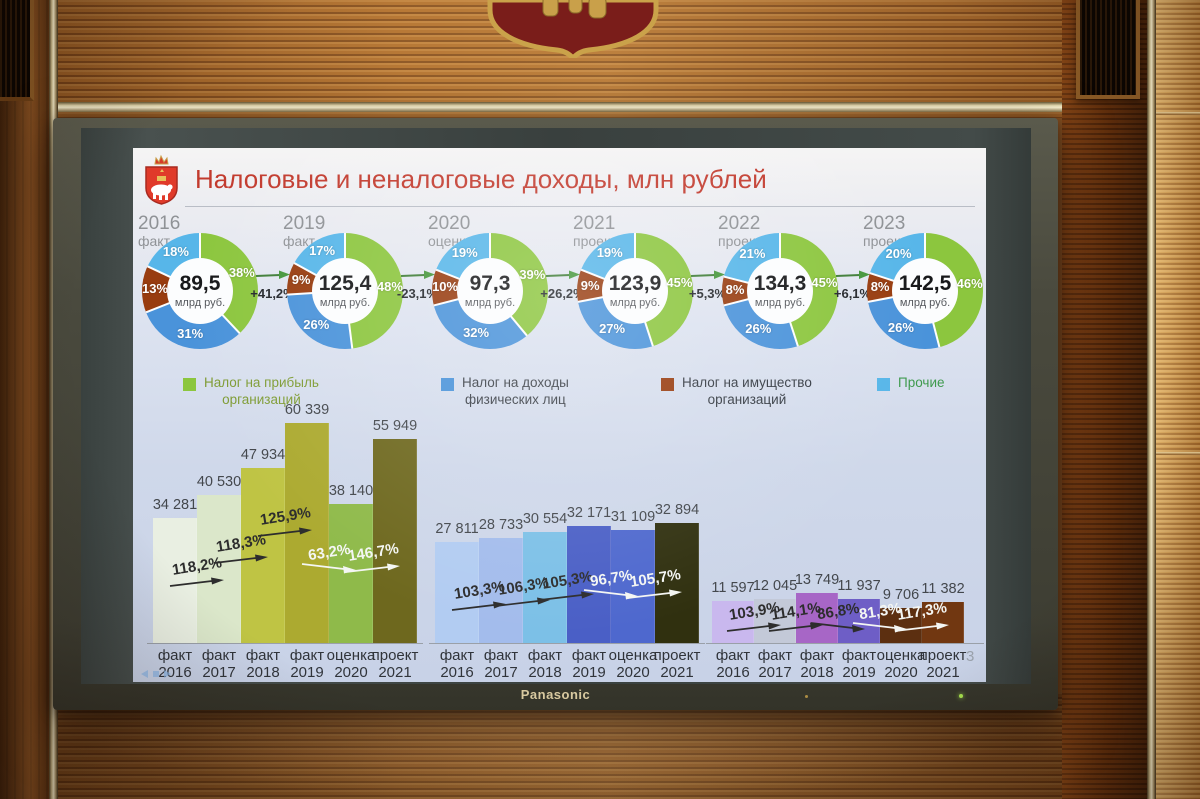 Image resolution: width=1200 pixels, height=799 pixels. I want to click on donut-transition: +5,3%, so click(708, 284).